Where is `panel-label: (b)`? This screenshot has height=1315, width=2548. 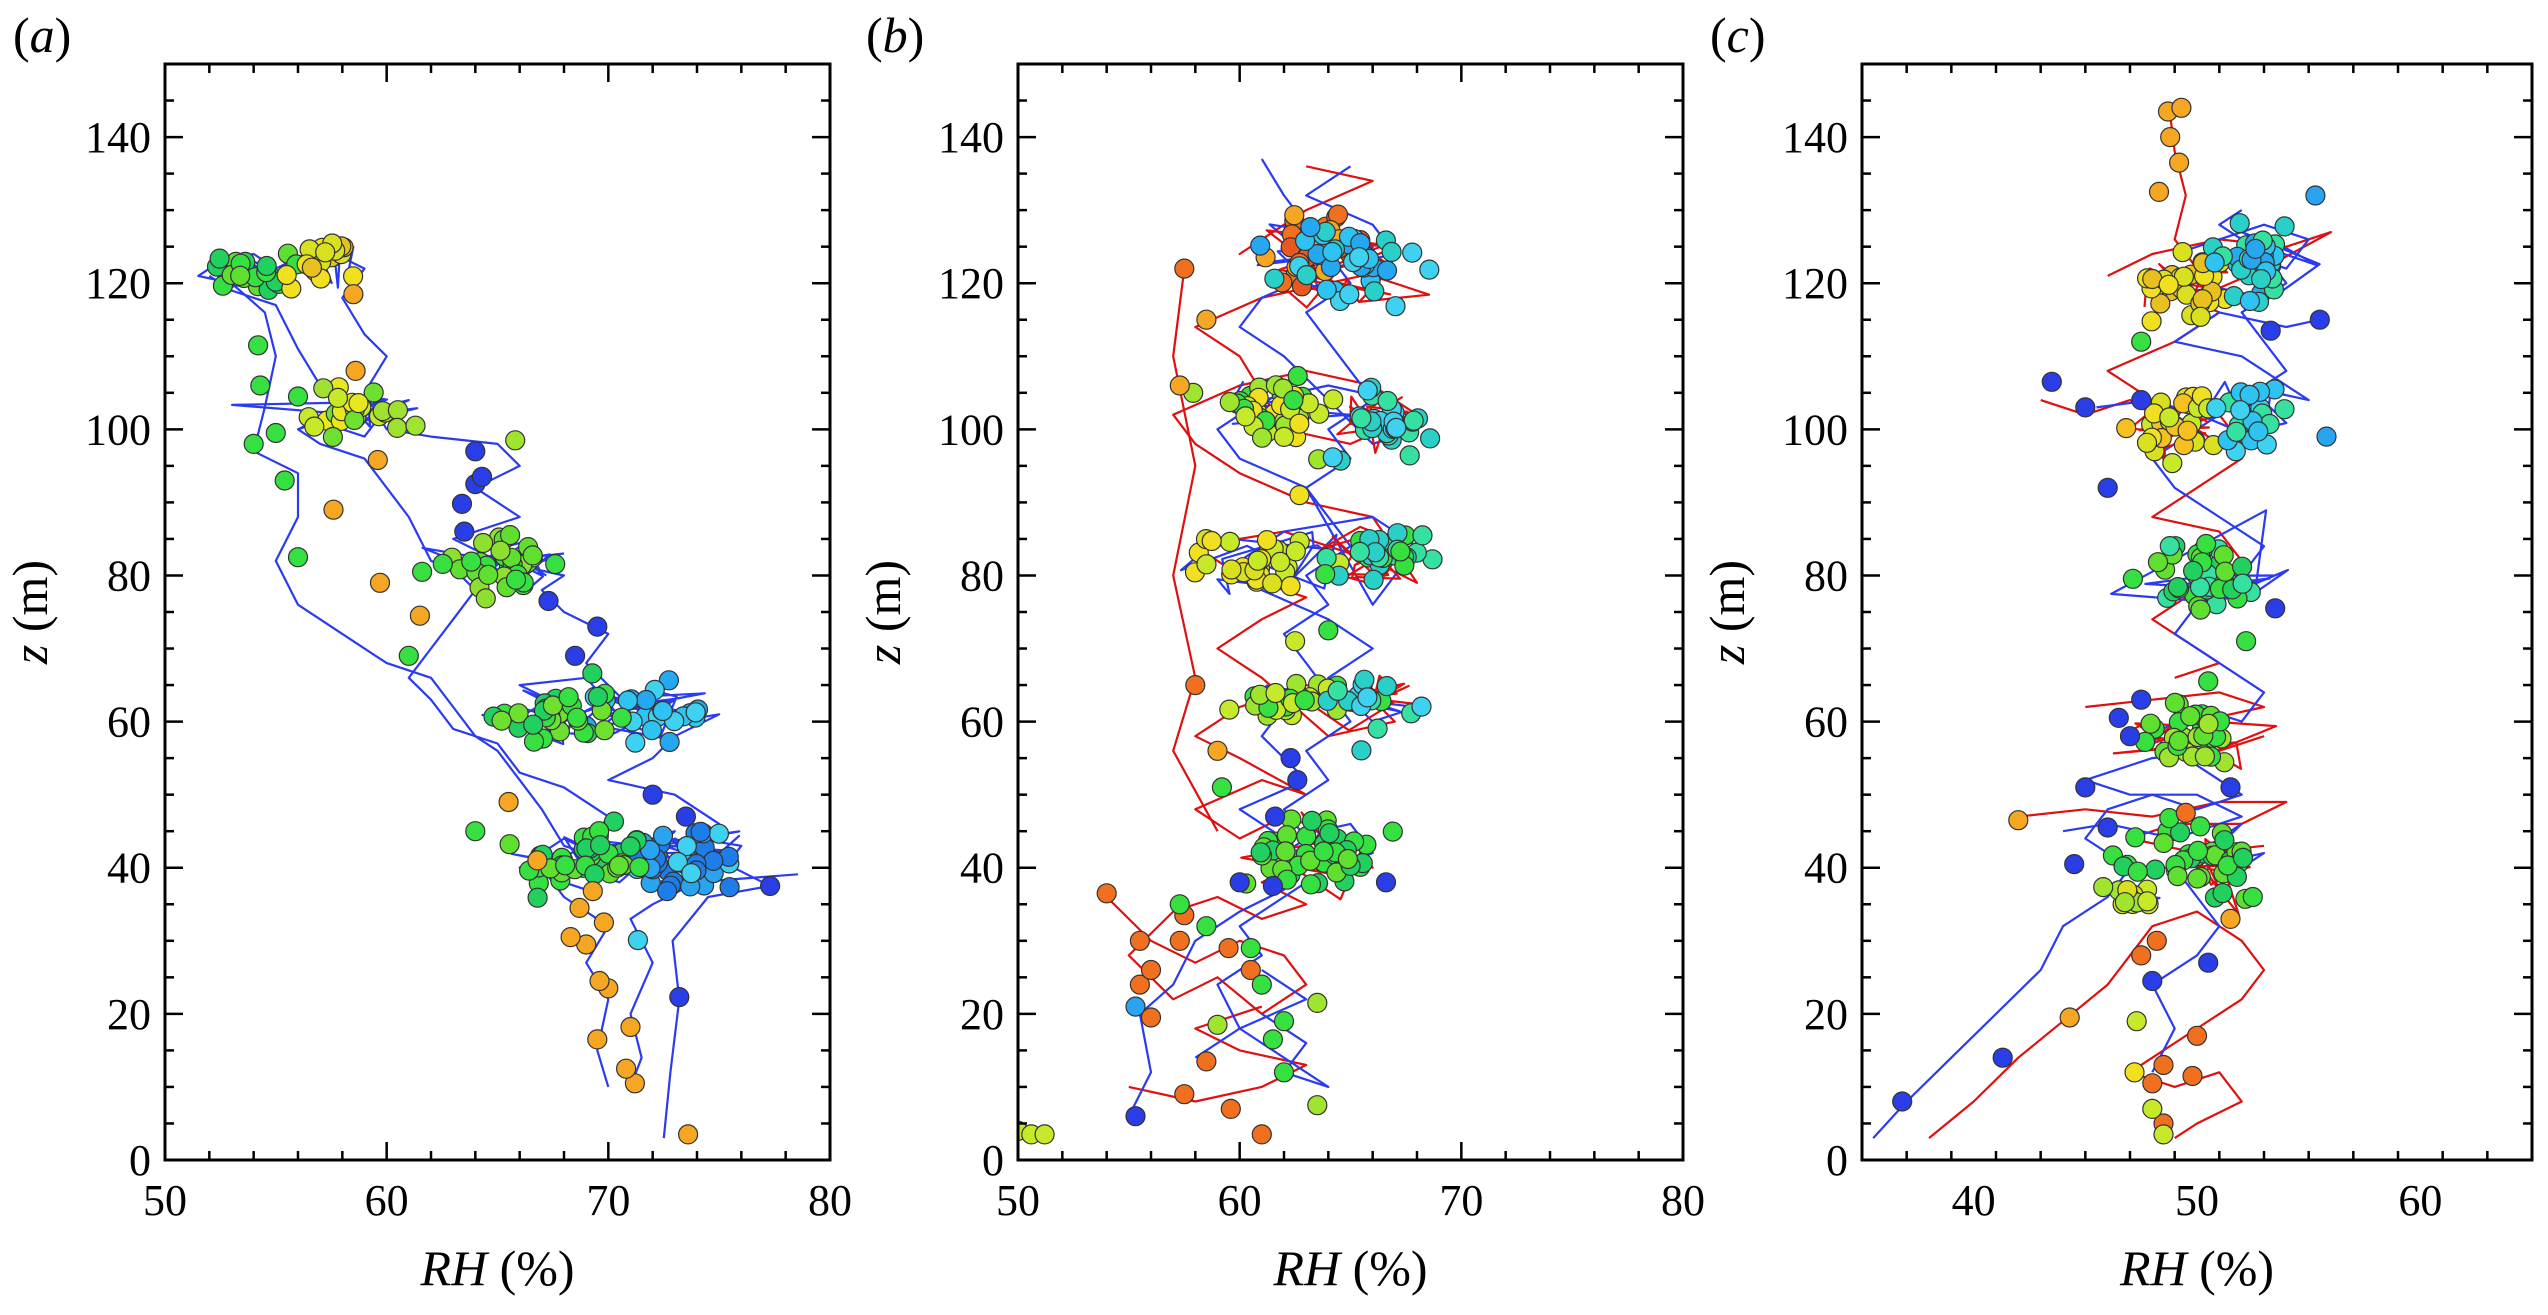 panel-label: (b) is located at coordinates (895, 35).